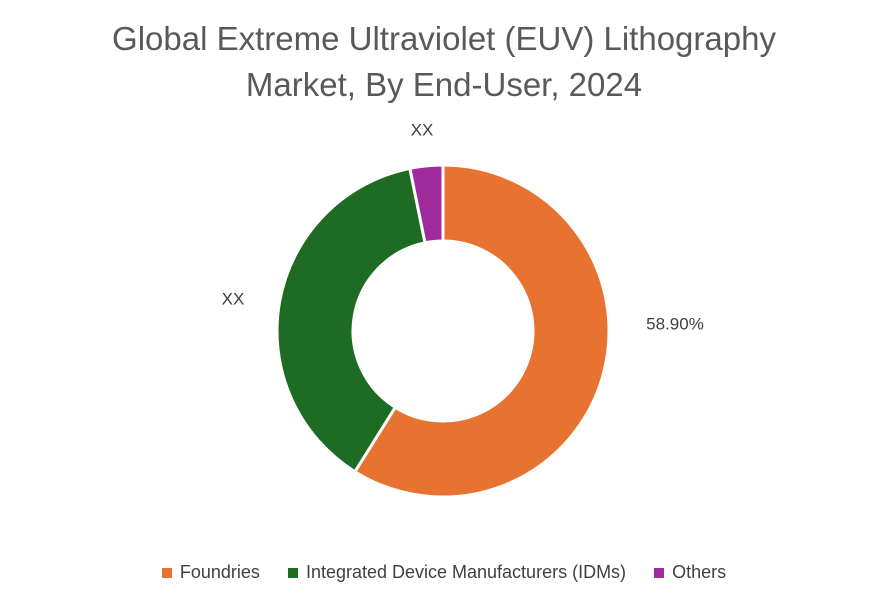  What do you see at coordinates (219, 572) in the screenshot?
I see `legend-label: Foundries` at bounding box center [219, 572].